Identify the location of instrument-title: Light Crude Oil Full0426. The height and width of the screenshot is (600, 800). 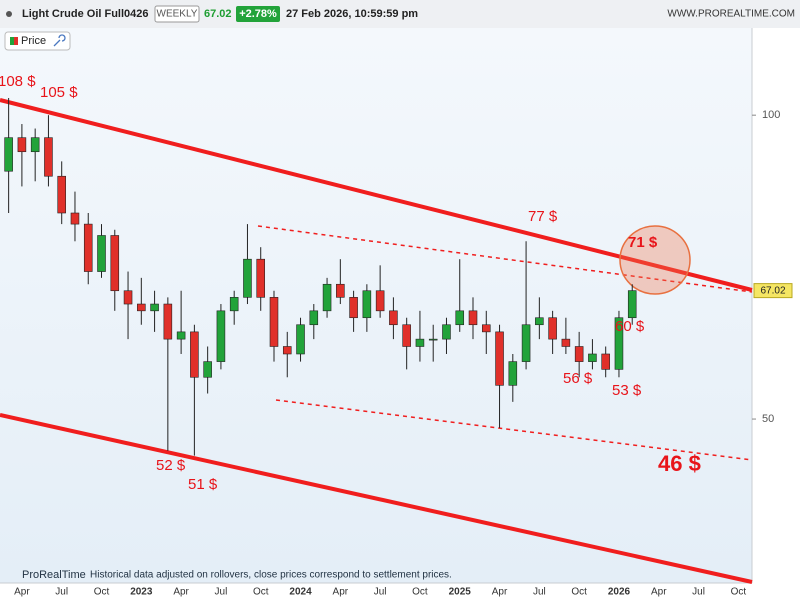
(85, 14).